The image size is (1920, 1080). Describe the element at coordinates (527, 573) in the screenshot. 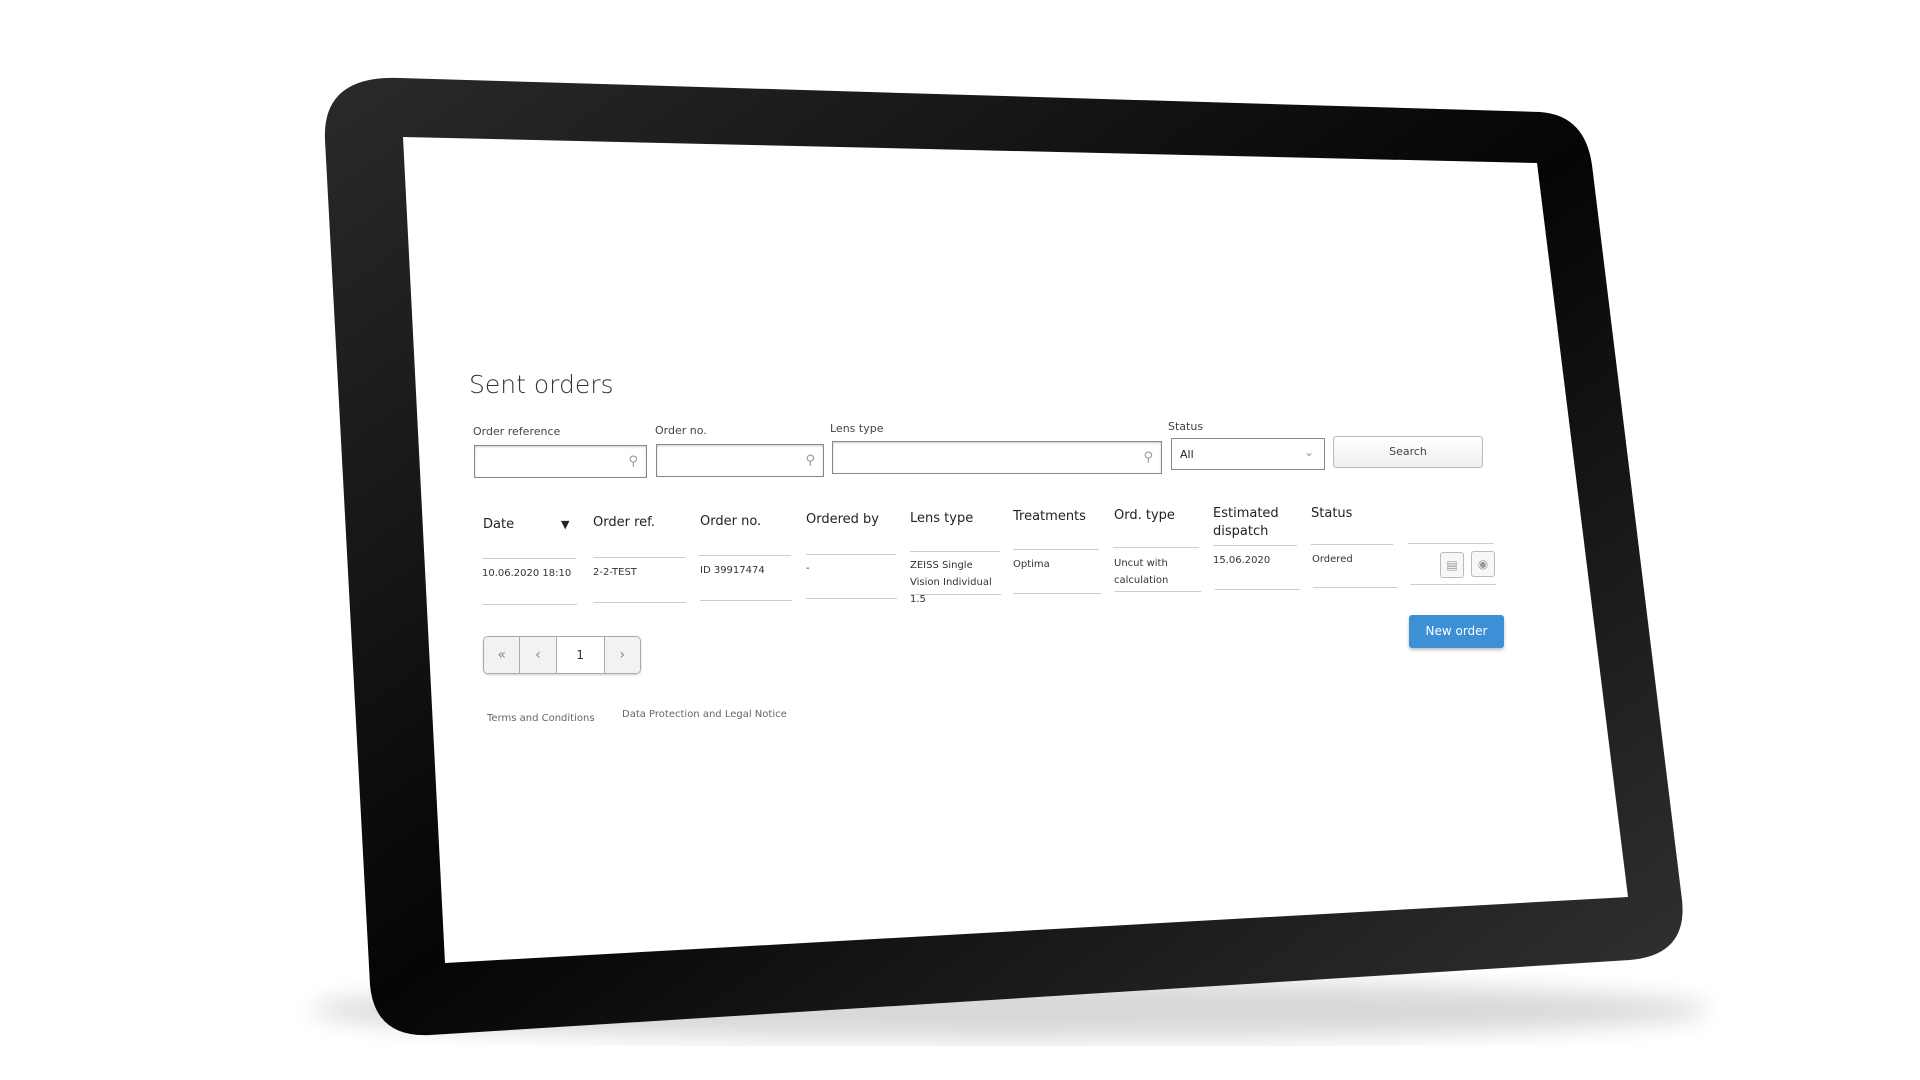

I see `cell-date: 10.06.2020 18:10` at that location.